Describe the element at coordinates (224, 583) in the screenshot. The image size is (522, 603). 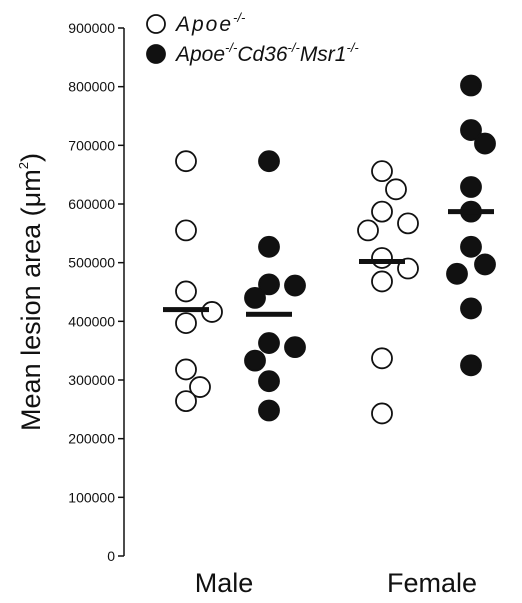
I see `category-label-male: Male` at that location.